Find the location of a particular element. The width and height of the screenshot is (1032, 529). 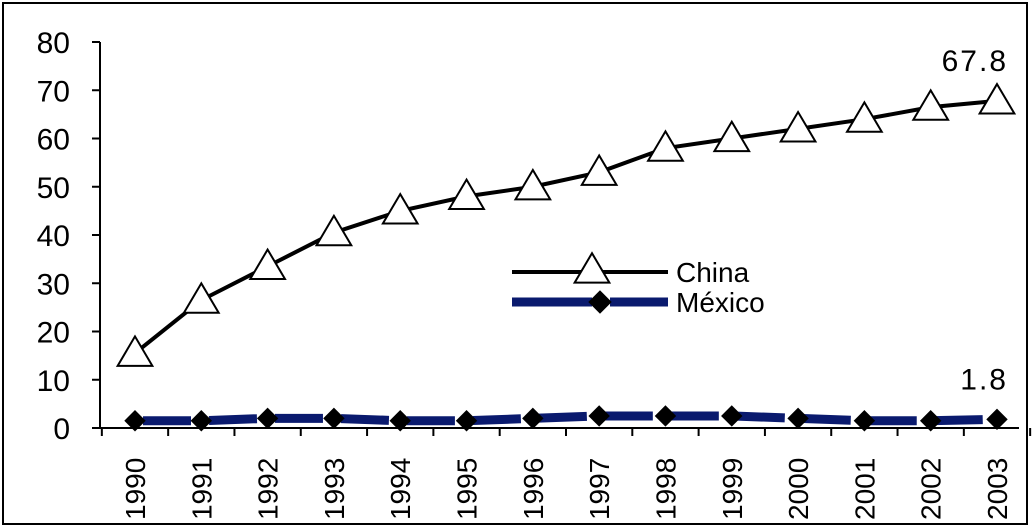

legend-label: China is located at coordinates (713, 272).